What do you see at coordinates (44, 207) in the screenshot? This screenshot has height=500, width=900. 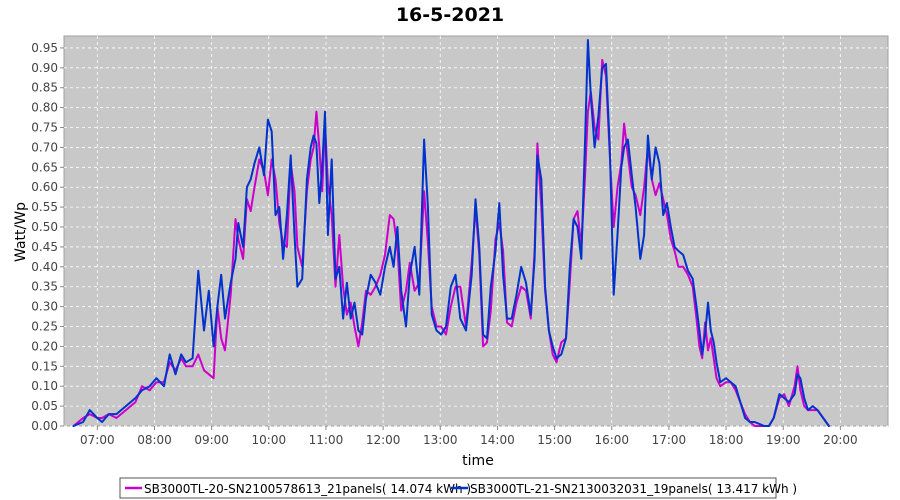 I see `y-tick-label: 0.55` at bounding box center [44, 207].